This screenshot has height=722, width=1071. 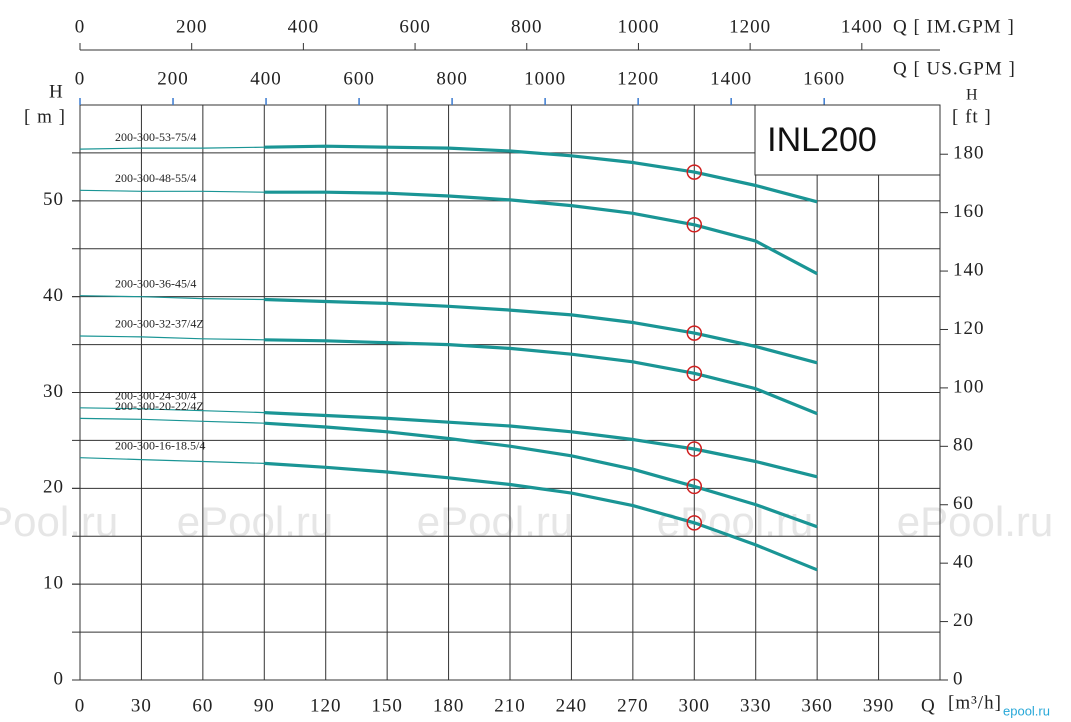 I want to click on curve-label: 200-300-20-22/4Z, so click(x=159, y=406).